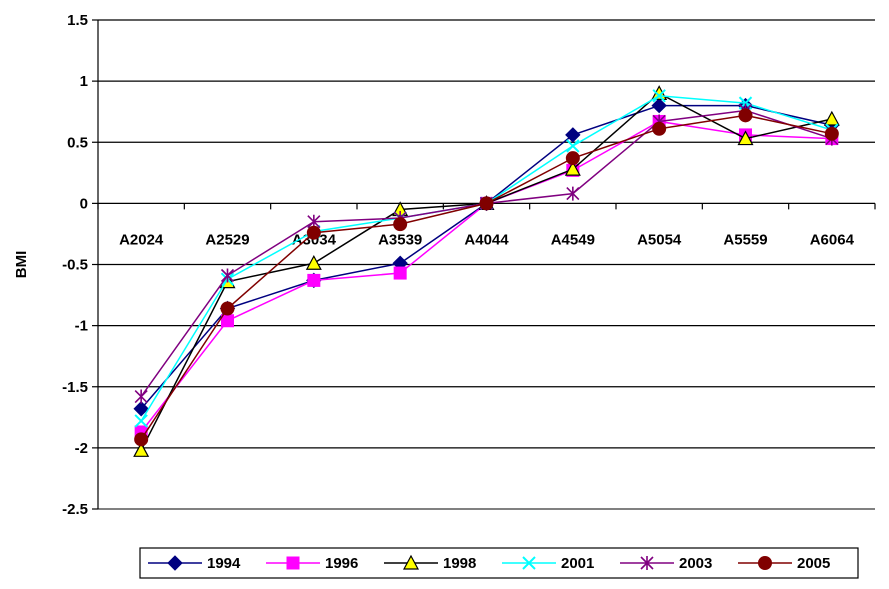 Image resolution: width=889 pixels, height=589 pixels. Describe the element at coordinates (194, 563) in the screenshot. I see `legend-item-1994: 1994` at that location.